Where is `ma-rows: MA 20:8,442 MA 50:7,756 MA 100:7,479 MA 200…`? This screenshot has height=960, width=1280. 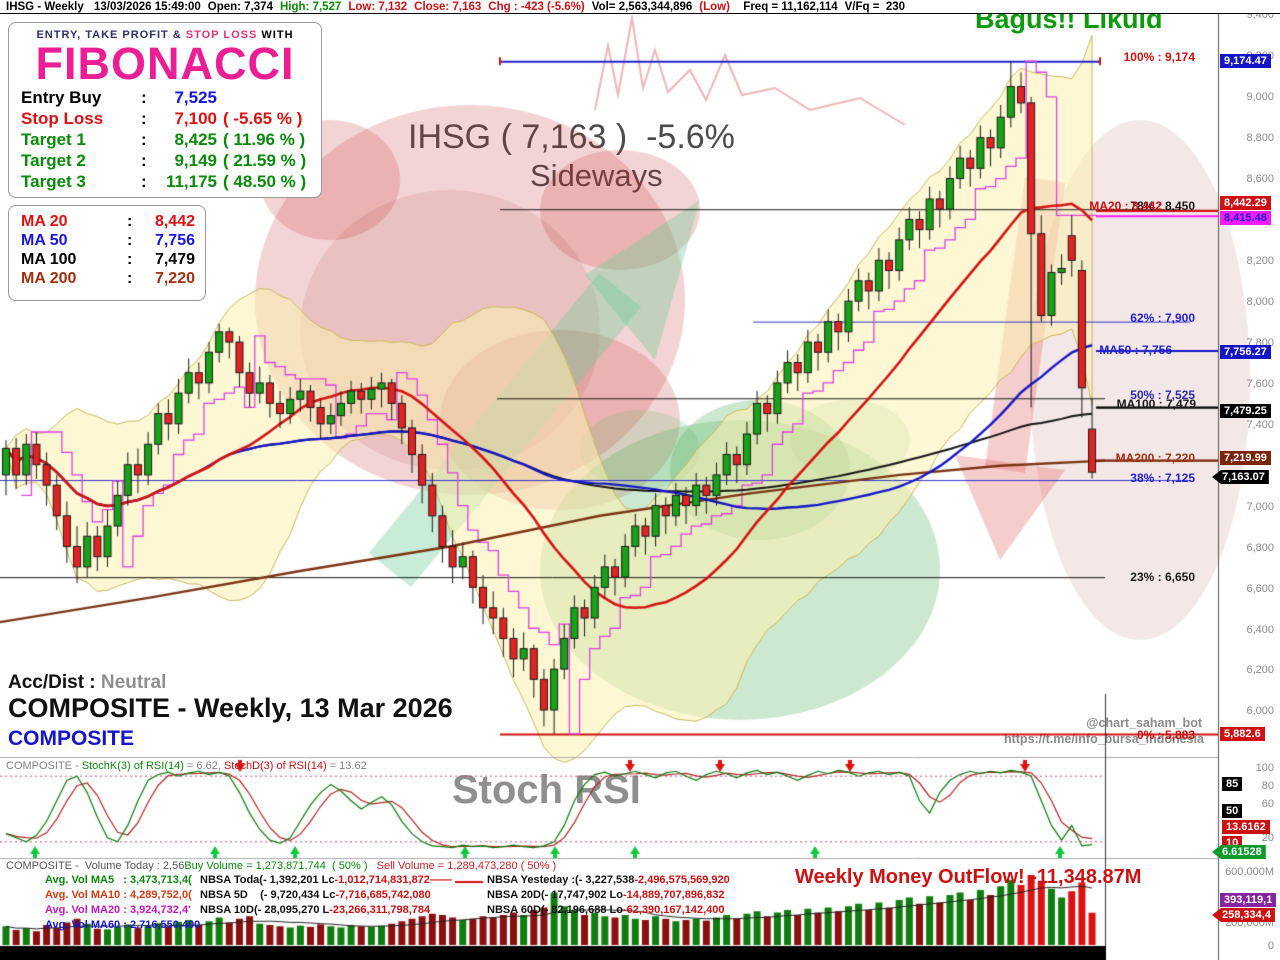
ma-rows: MA 20:8,442 MA 50:7,756 MA 100:7,479 MA 200… is located at coordinates (107, 250).